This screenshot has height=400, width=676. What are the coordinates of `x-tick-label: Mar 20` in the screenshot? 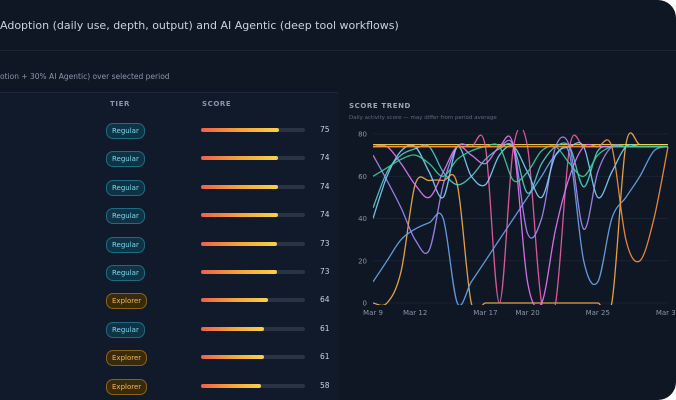 It's located at (527, 313).